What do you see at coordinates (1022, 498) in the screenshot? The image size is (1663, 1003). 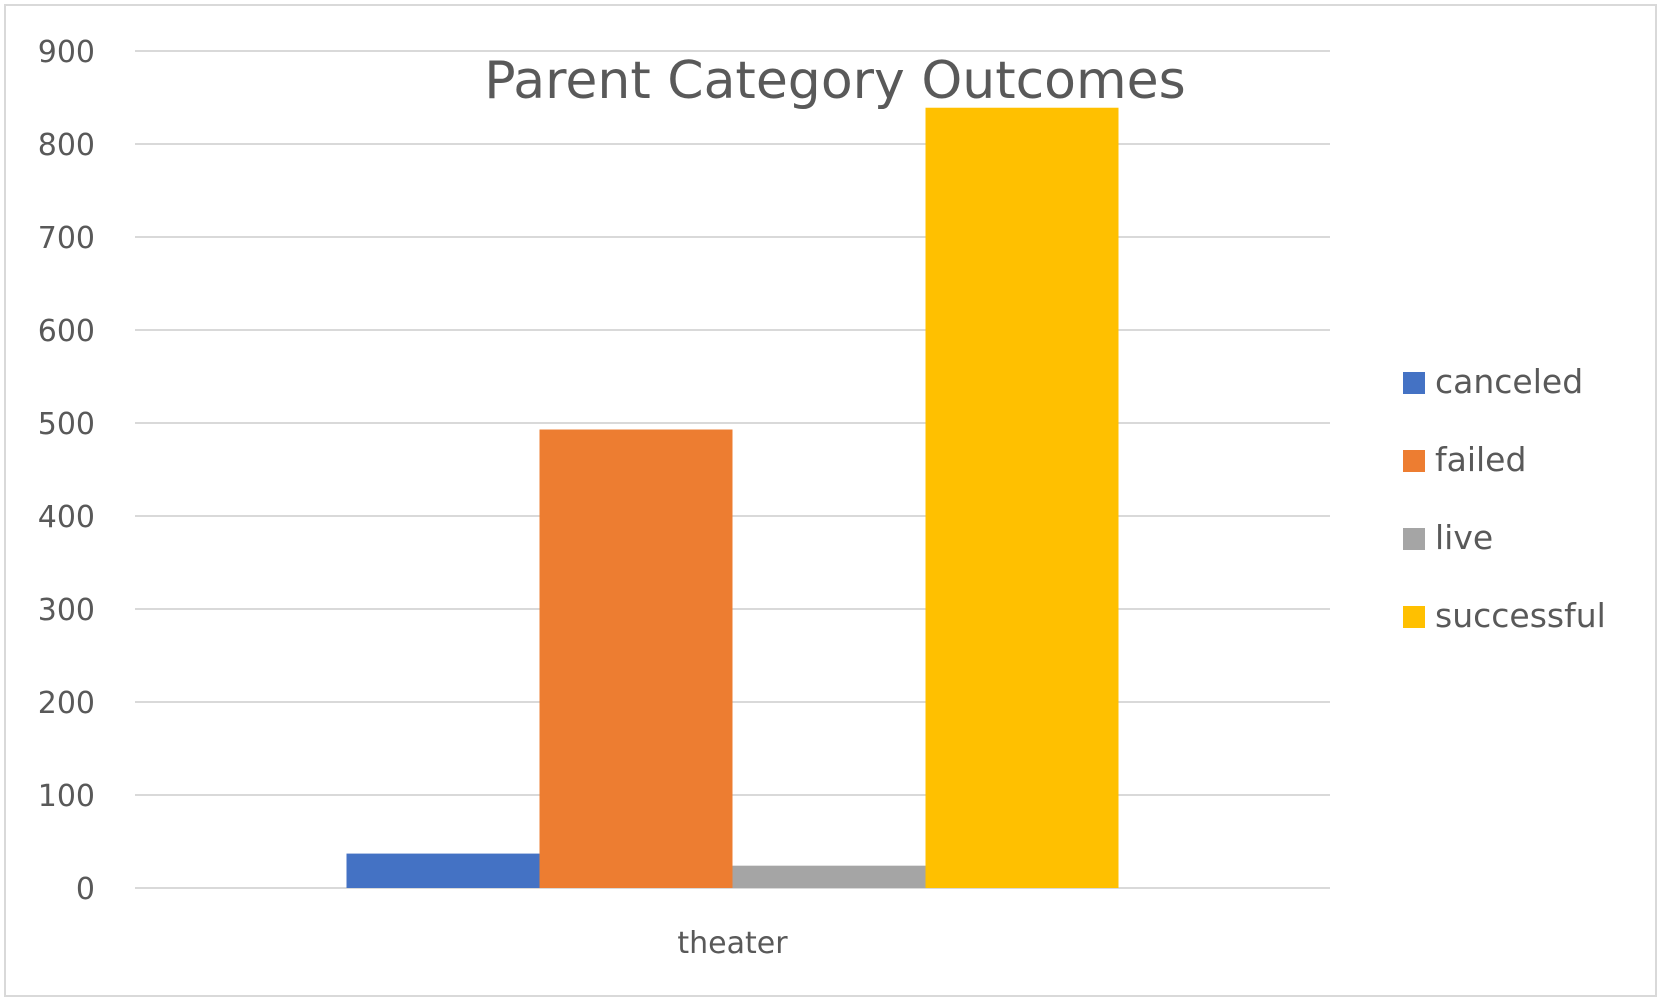 I see `bar-successful` at bounding box center [1022, 498].